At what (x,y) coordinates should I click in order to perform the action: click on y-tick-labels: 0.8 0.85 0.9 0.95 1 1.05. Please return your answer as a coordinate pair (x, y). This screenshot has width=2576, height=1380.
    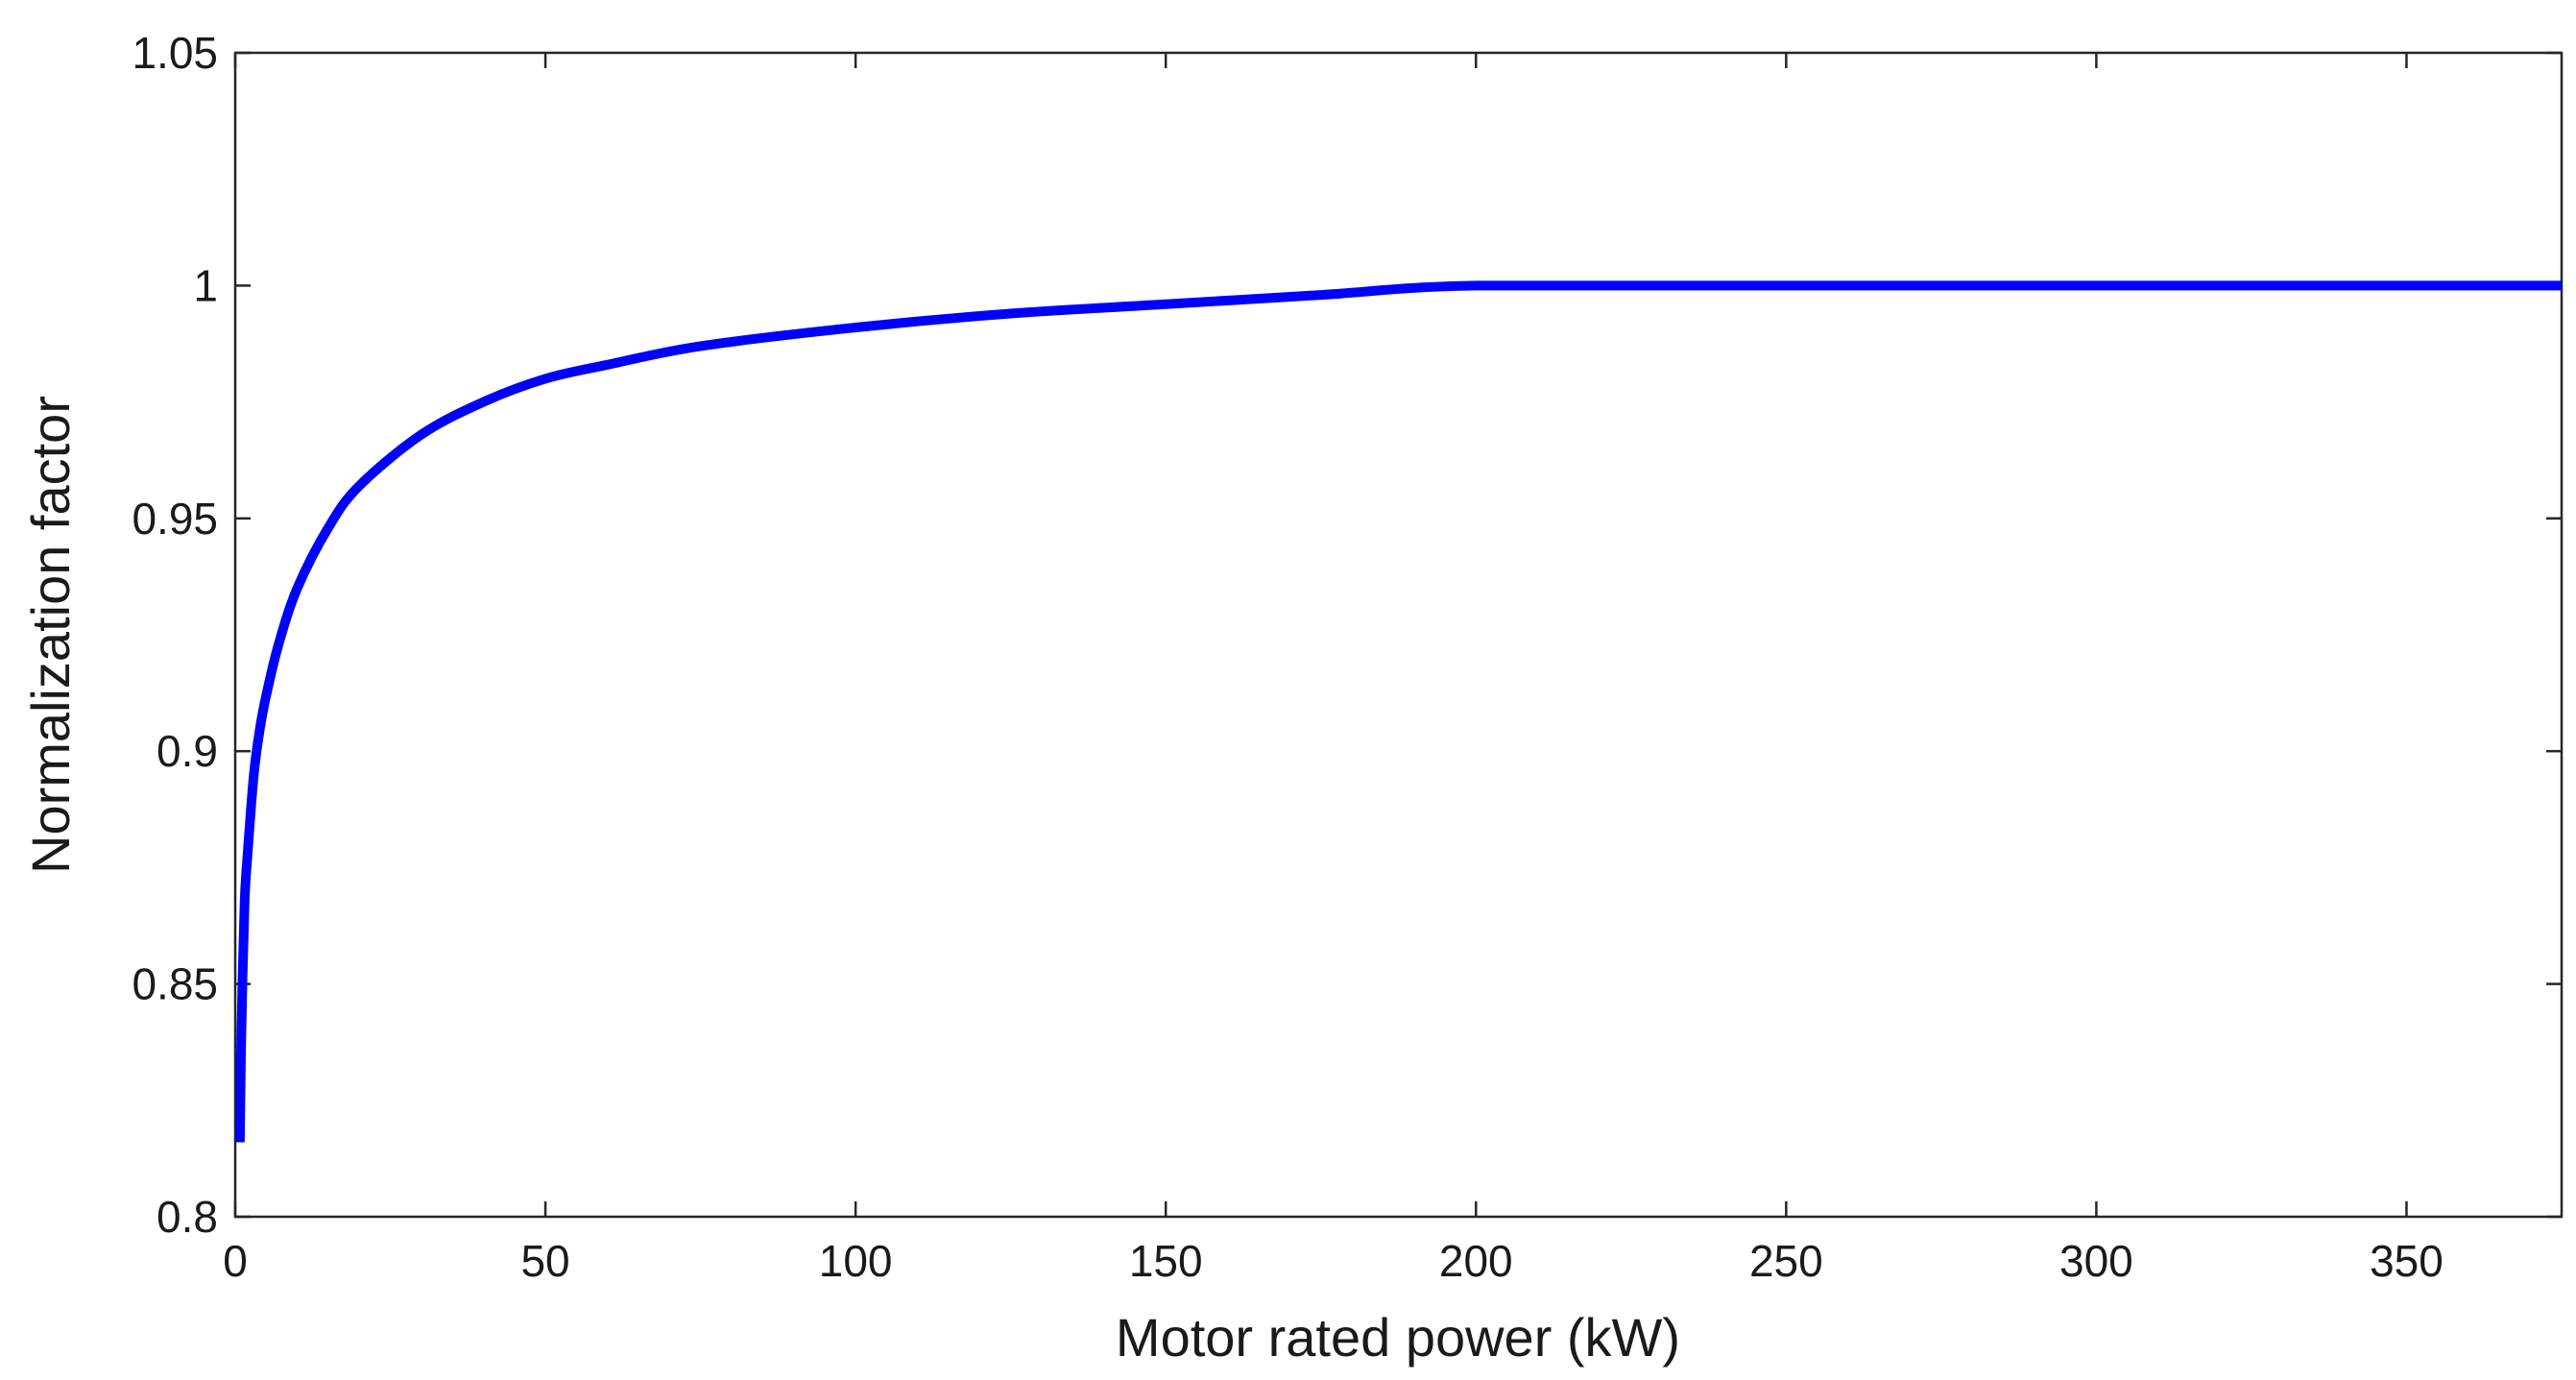
    Looking at the image, I should click on (175, 635).